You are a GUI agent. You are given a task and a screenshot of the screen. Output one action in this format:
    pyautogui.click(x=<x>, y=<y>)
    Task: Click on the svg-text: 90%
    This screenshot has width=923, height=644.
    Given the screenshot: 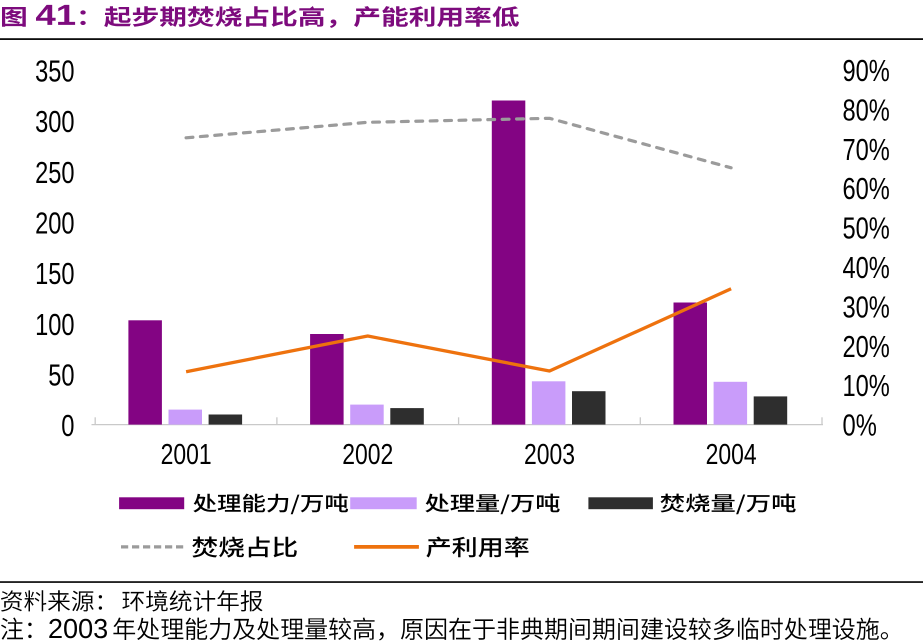 What is the action you would take?
    pyautogui.click(x=866, y=71)
    